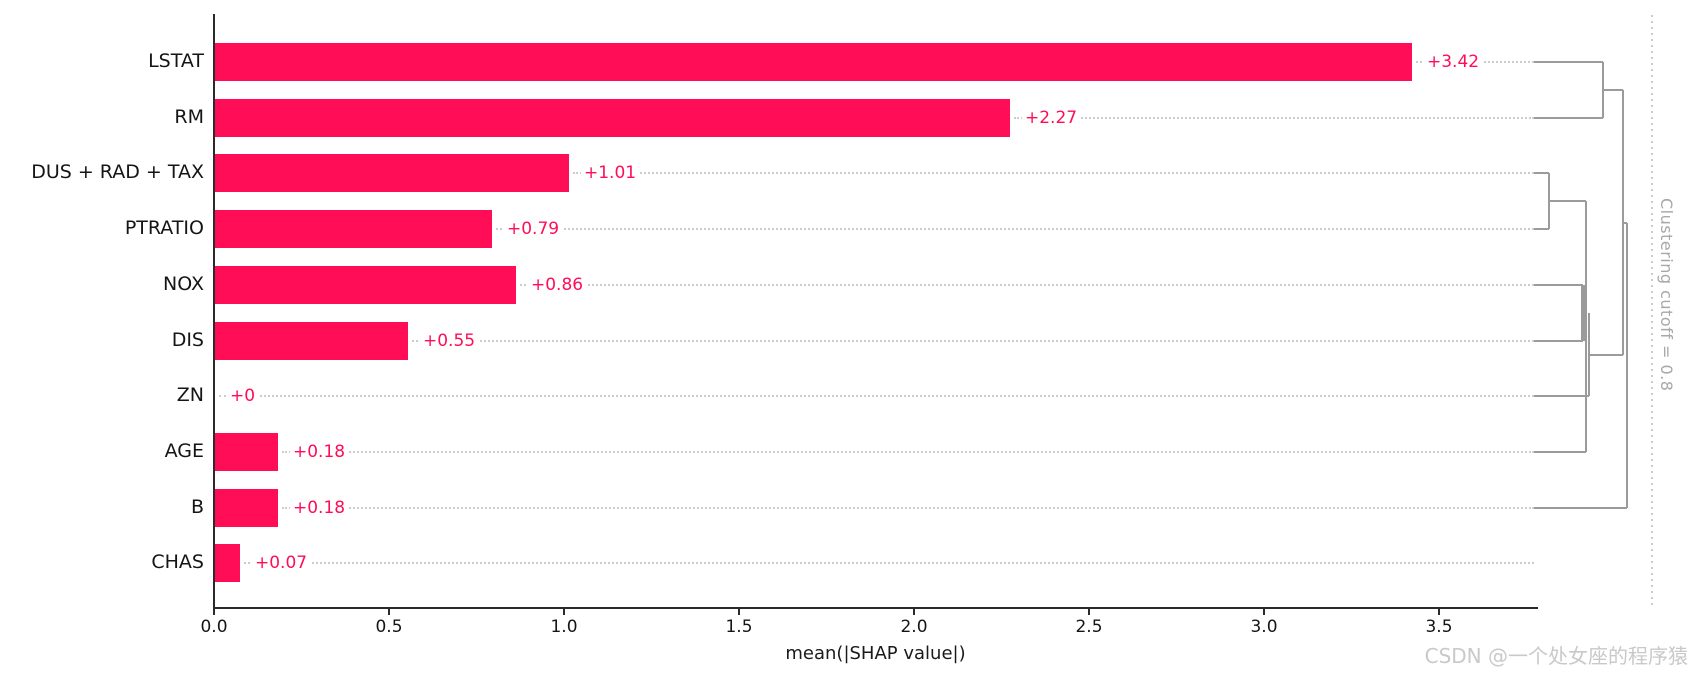  I want to click on x-axis-label: mean(|SHAP value|), so click(875, 653).